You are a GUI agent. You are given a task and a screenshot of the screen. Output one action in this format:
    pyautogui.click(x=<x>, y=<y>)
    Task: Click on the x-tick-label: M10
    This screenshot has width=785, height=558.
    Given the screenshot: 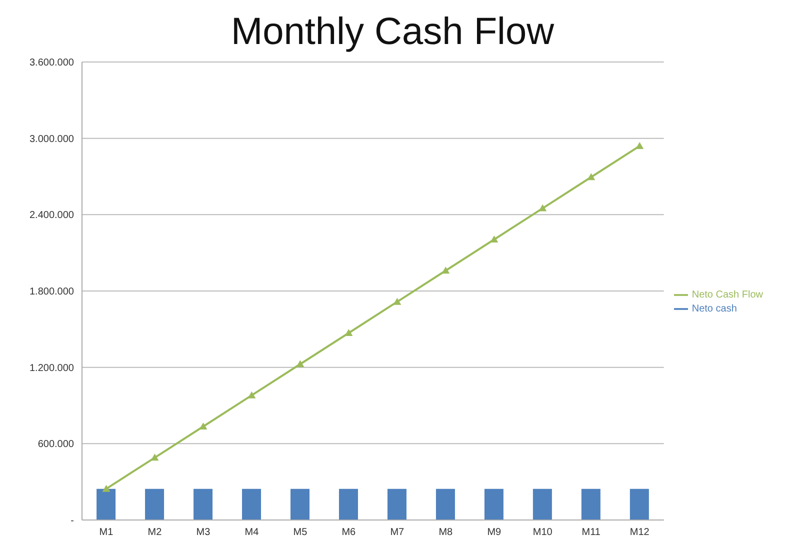 What is the action you would take?
    pyautogui.click(x=542, y=532)
    